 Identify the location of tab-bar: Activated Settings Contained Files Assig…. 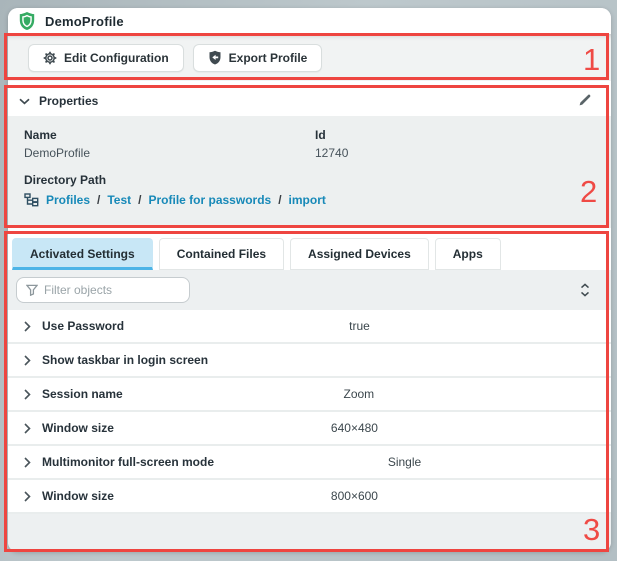
(309, 254).